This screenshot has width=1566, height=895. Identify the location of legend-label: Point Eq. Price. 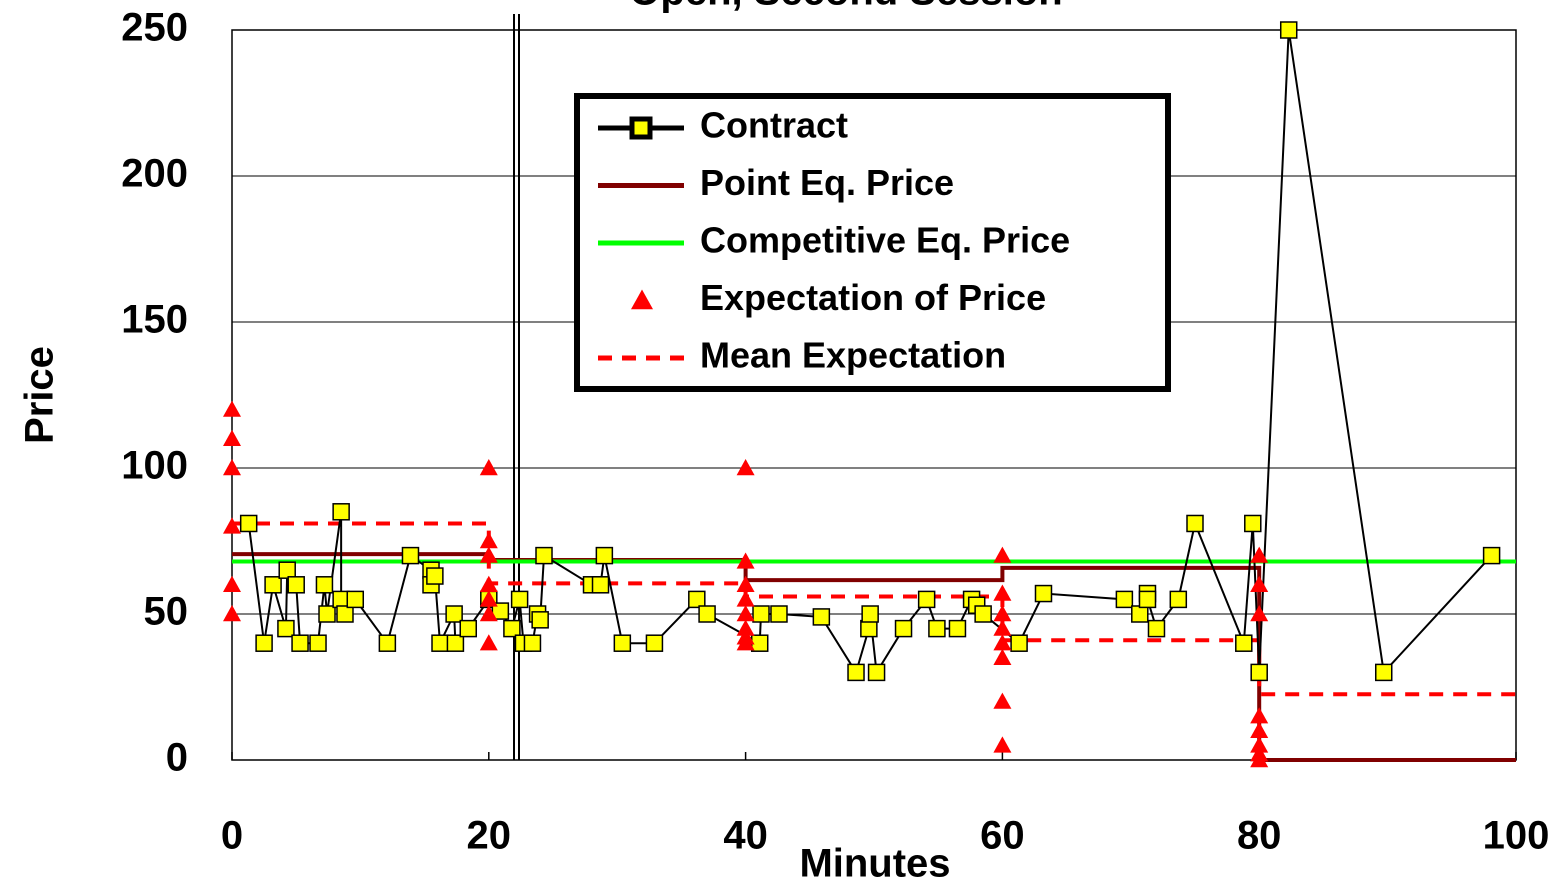
(827, 182).